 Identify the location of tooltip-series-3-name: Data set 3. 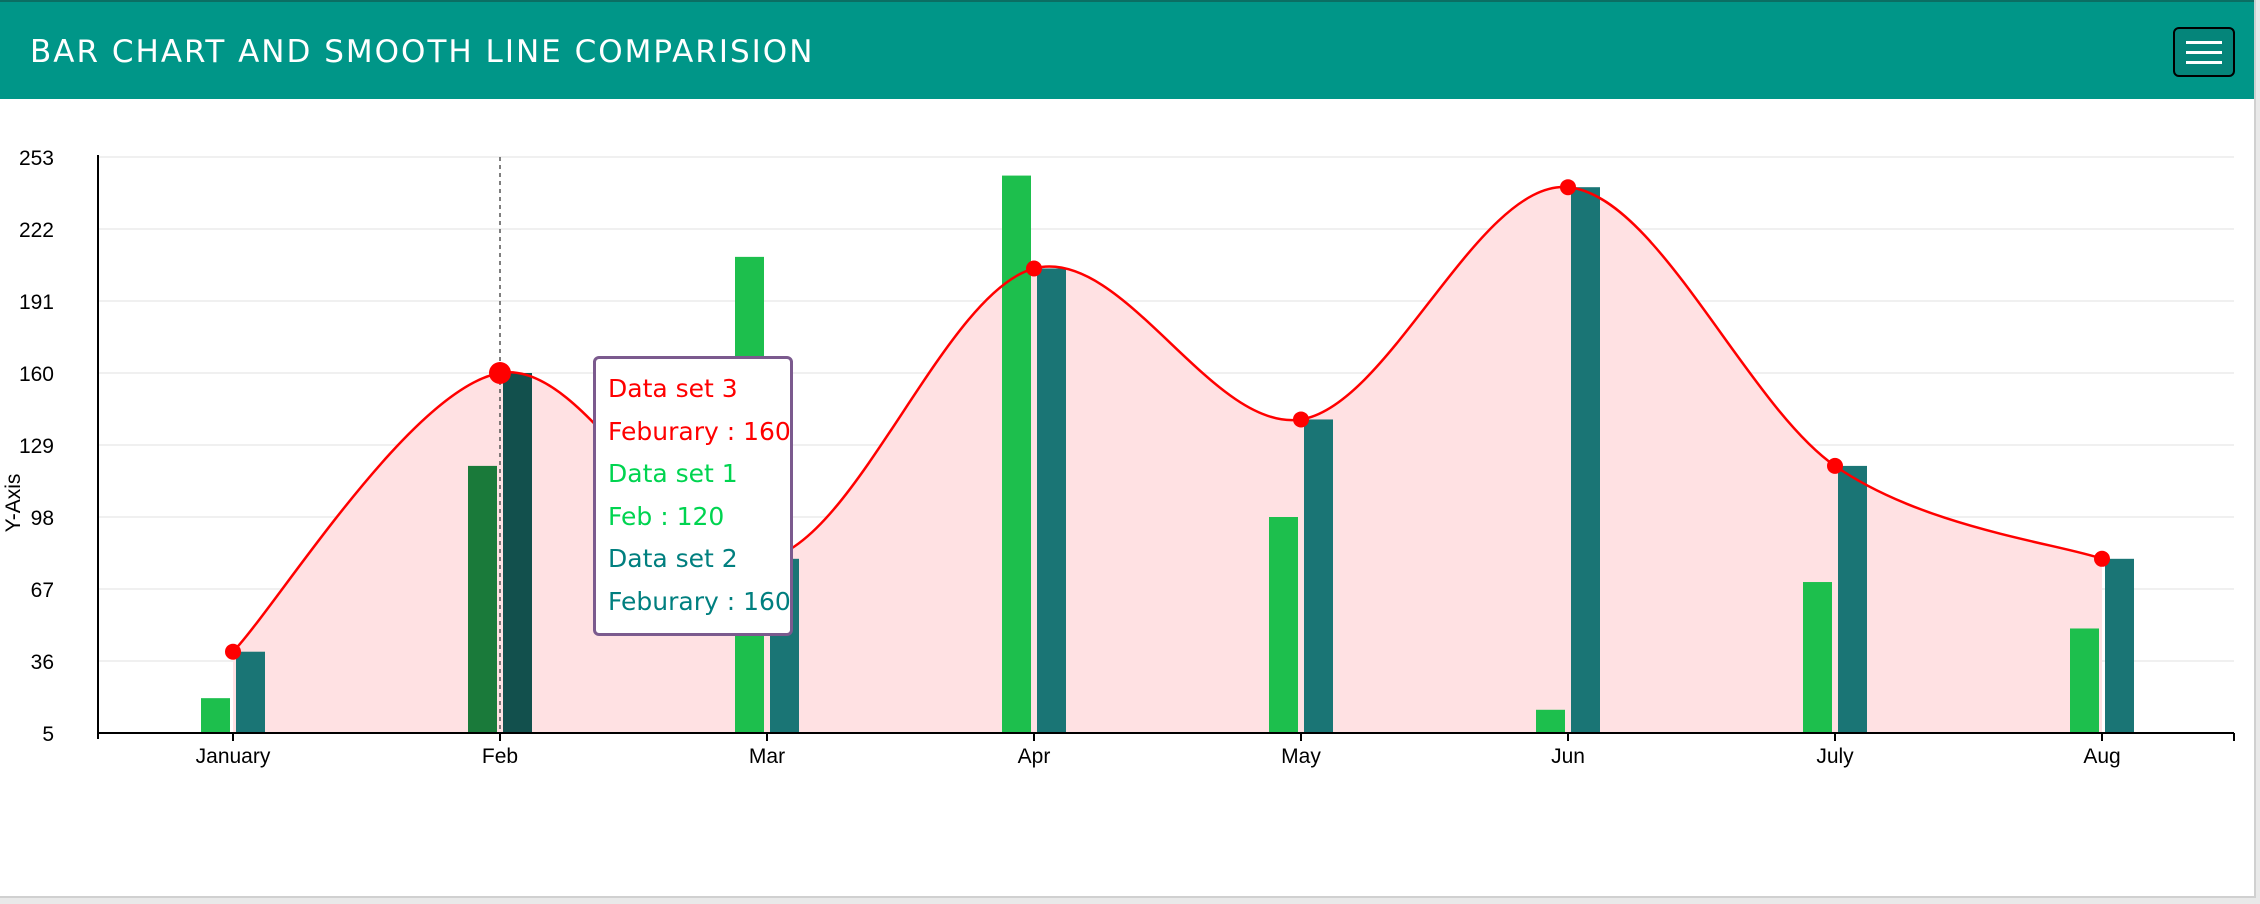
(673, 388).